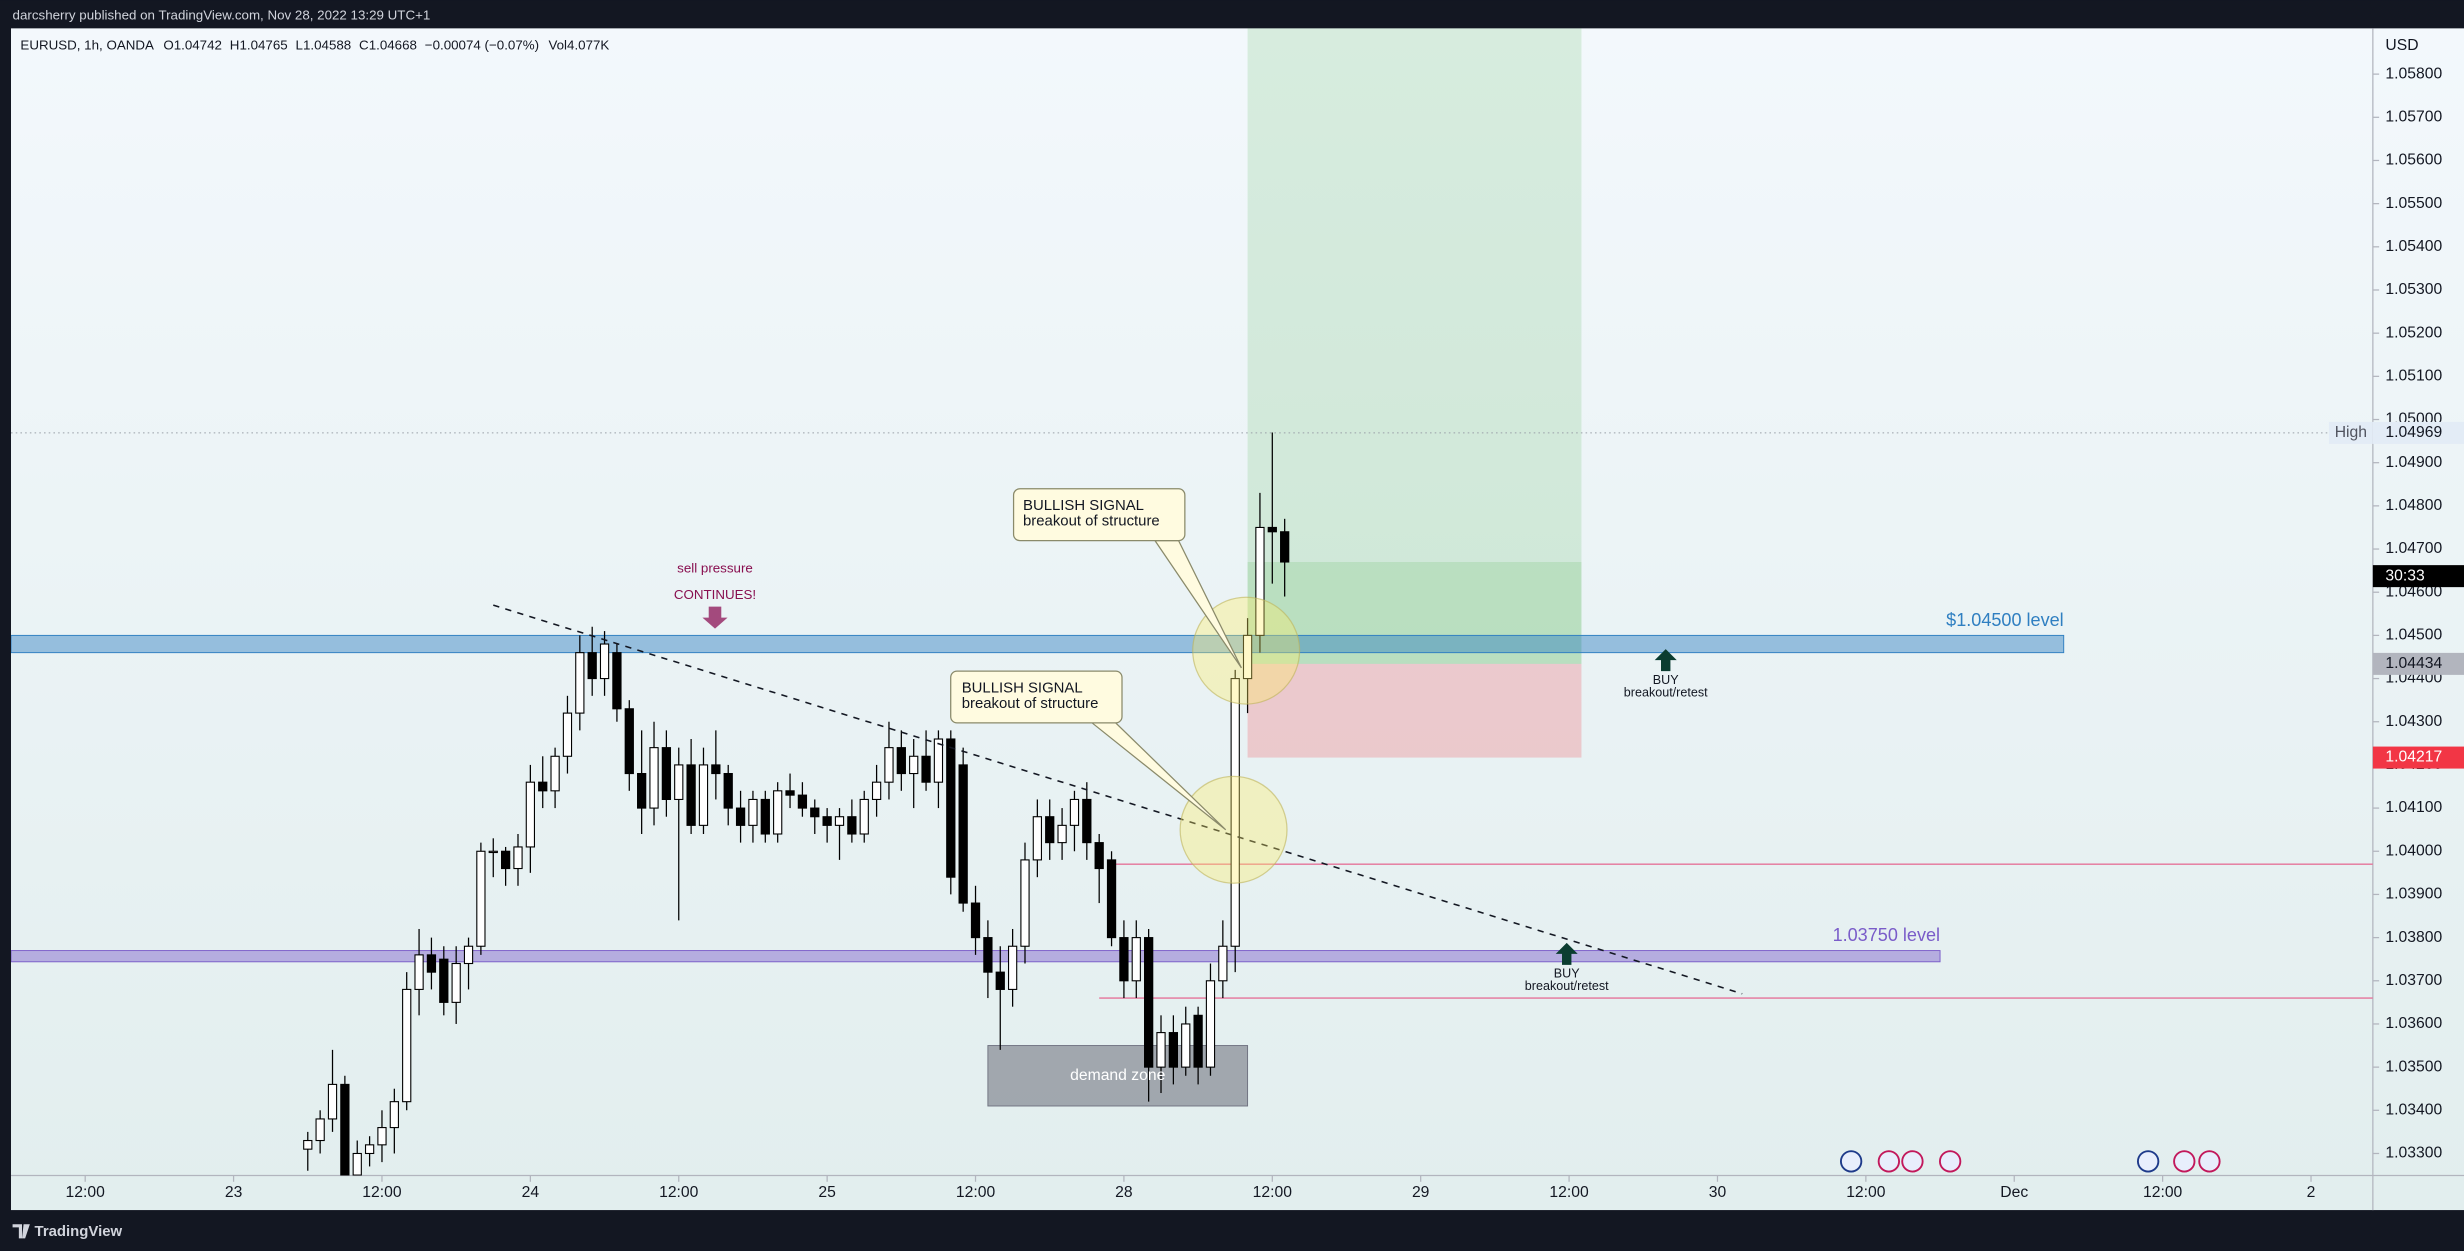 The height and width of the screenshot is (1251, 2464). I want to click on entry-price-box, so click(2418, 663).